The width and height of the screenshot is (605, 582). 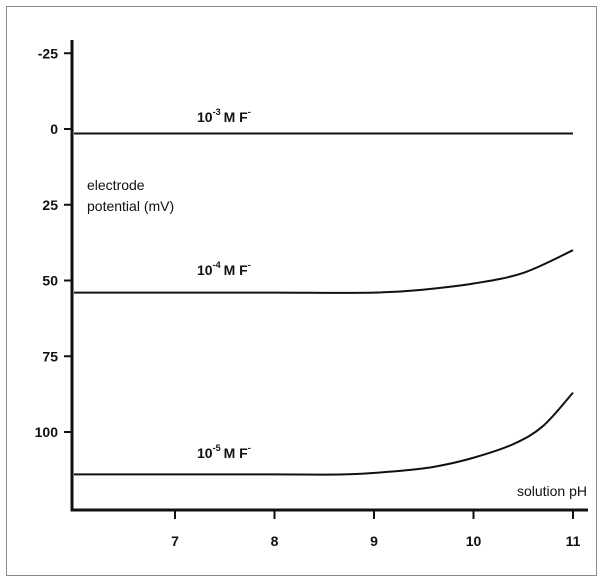 What do you see at coordinates (50, 205) in the screenshot?
I see `y-tick-label: 25` at bounding box center [50, 205].